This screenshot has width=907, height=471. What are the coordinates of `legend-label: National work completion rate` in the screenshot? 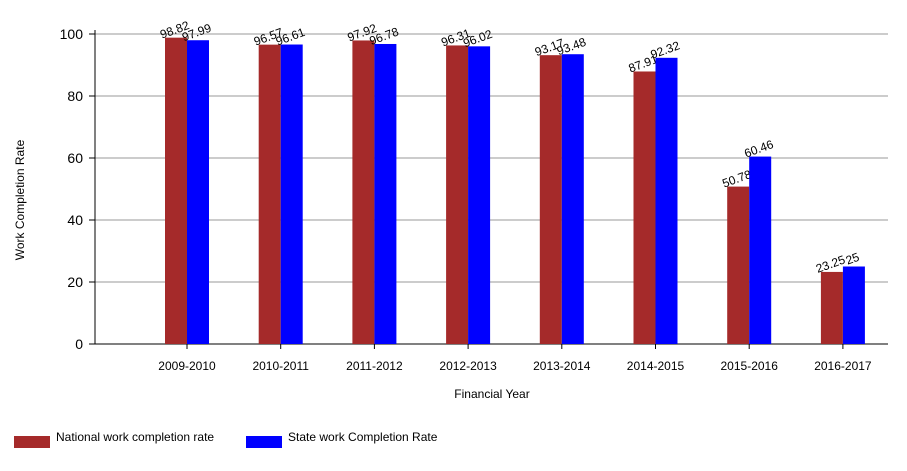 It's located at (135, 437).